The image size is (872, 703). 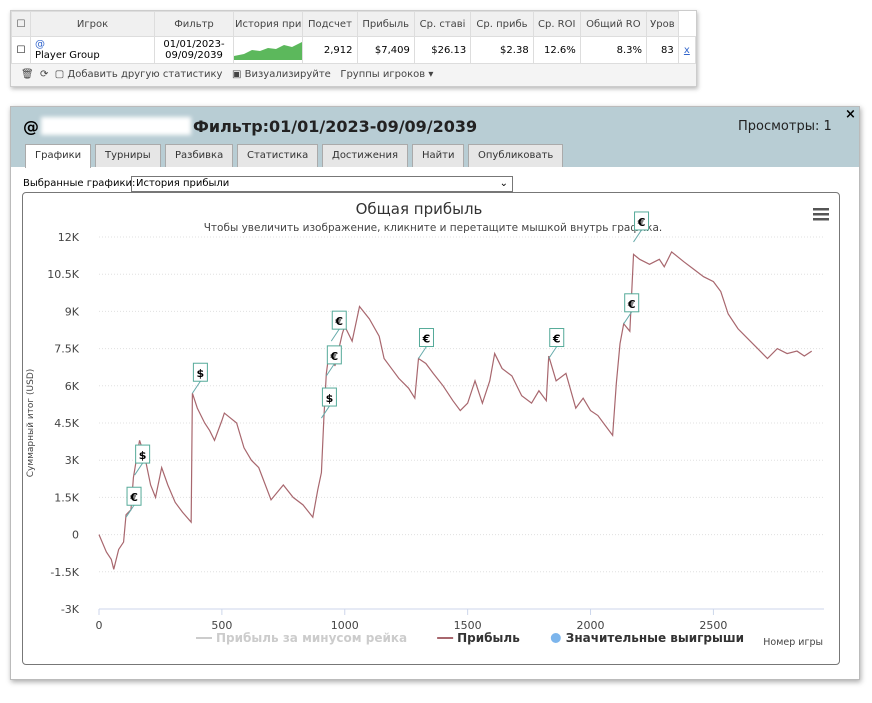 What do you see at coordinates (556, 50) in the screenshot?
I see `cell: 12.6%` at bounding box center [556, 50].